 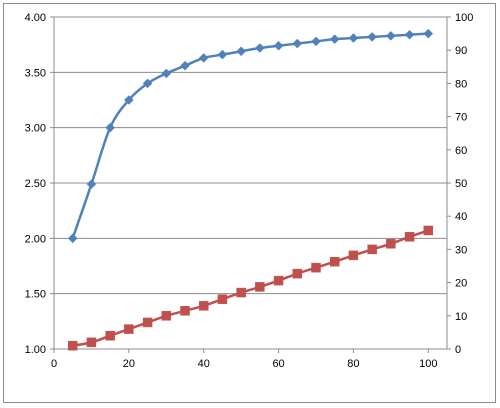 I want to click on x-tick-label: 20, so click(x=129, y=364).